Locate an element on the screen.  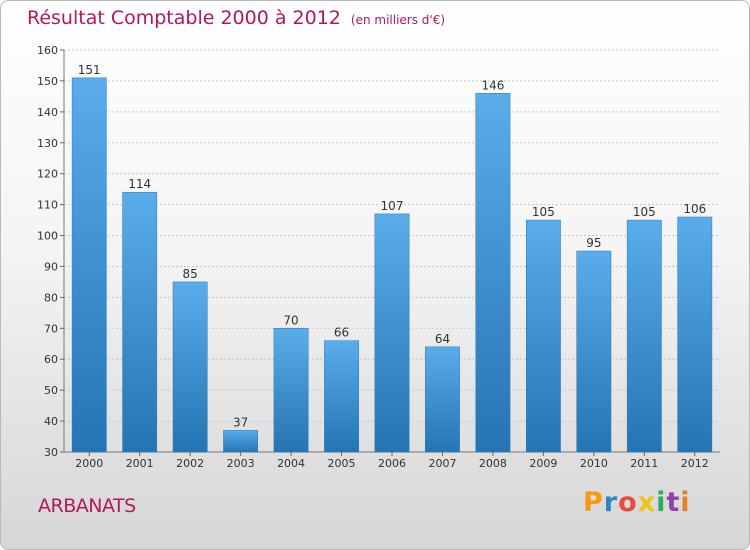
data-label: 106 is located at coordinates (694, 209).